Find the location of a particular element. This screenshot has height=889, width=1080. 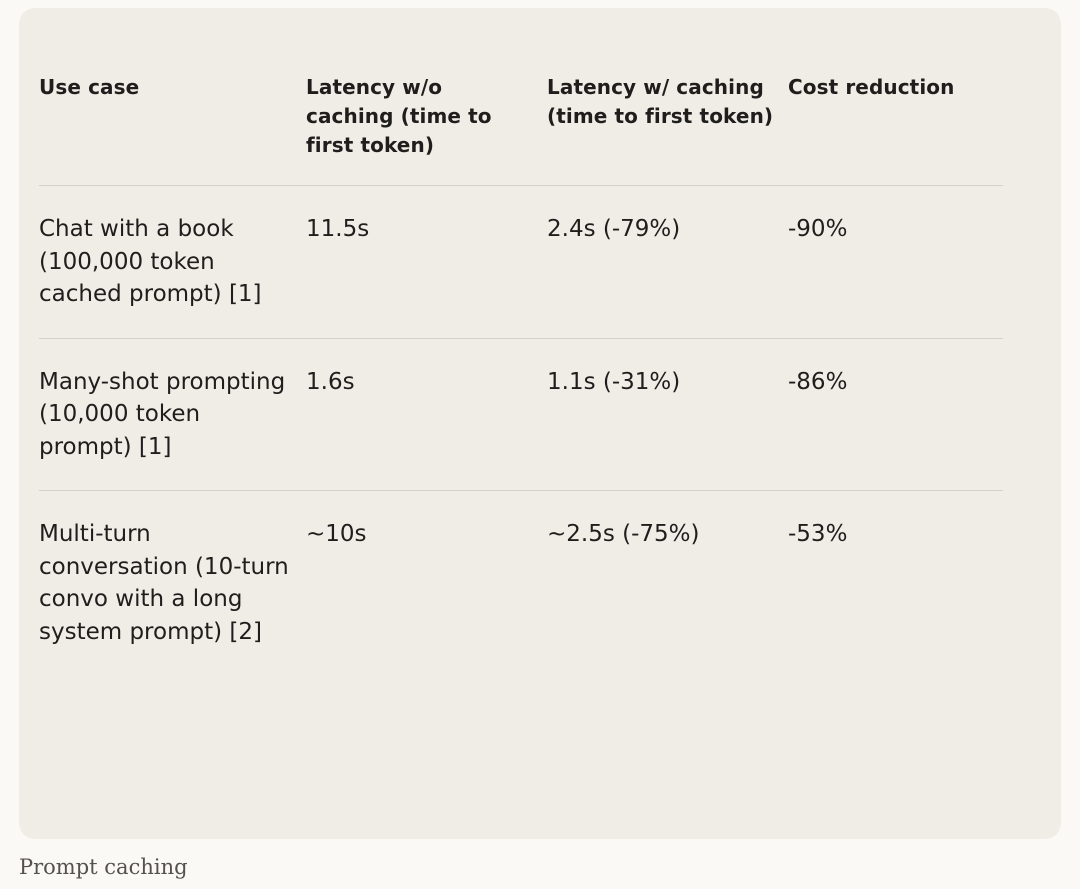

cell-cost-reduction: -86% is located at coordinates (895, 414).